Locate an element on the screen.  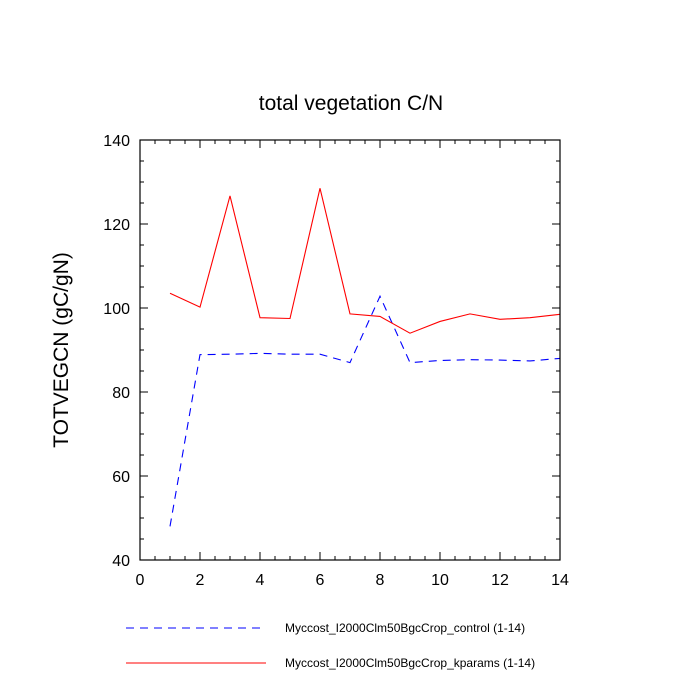
y-tick-label: 120 is located at coordinates (116, 225).